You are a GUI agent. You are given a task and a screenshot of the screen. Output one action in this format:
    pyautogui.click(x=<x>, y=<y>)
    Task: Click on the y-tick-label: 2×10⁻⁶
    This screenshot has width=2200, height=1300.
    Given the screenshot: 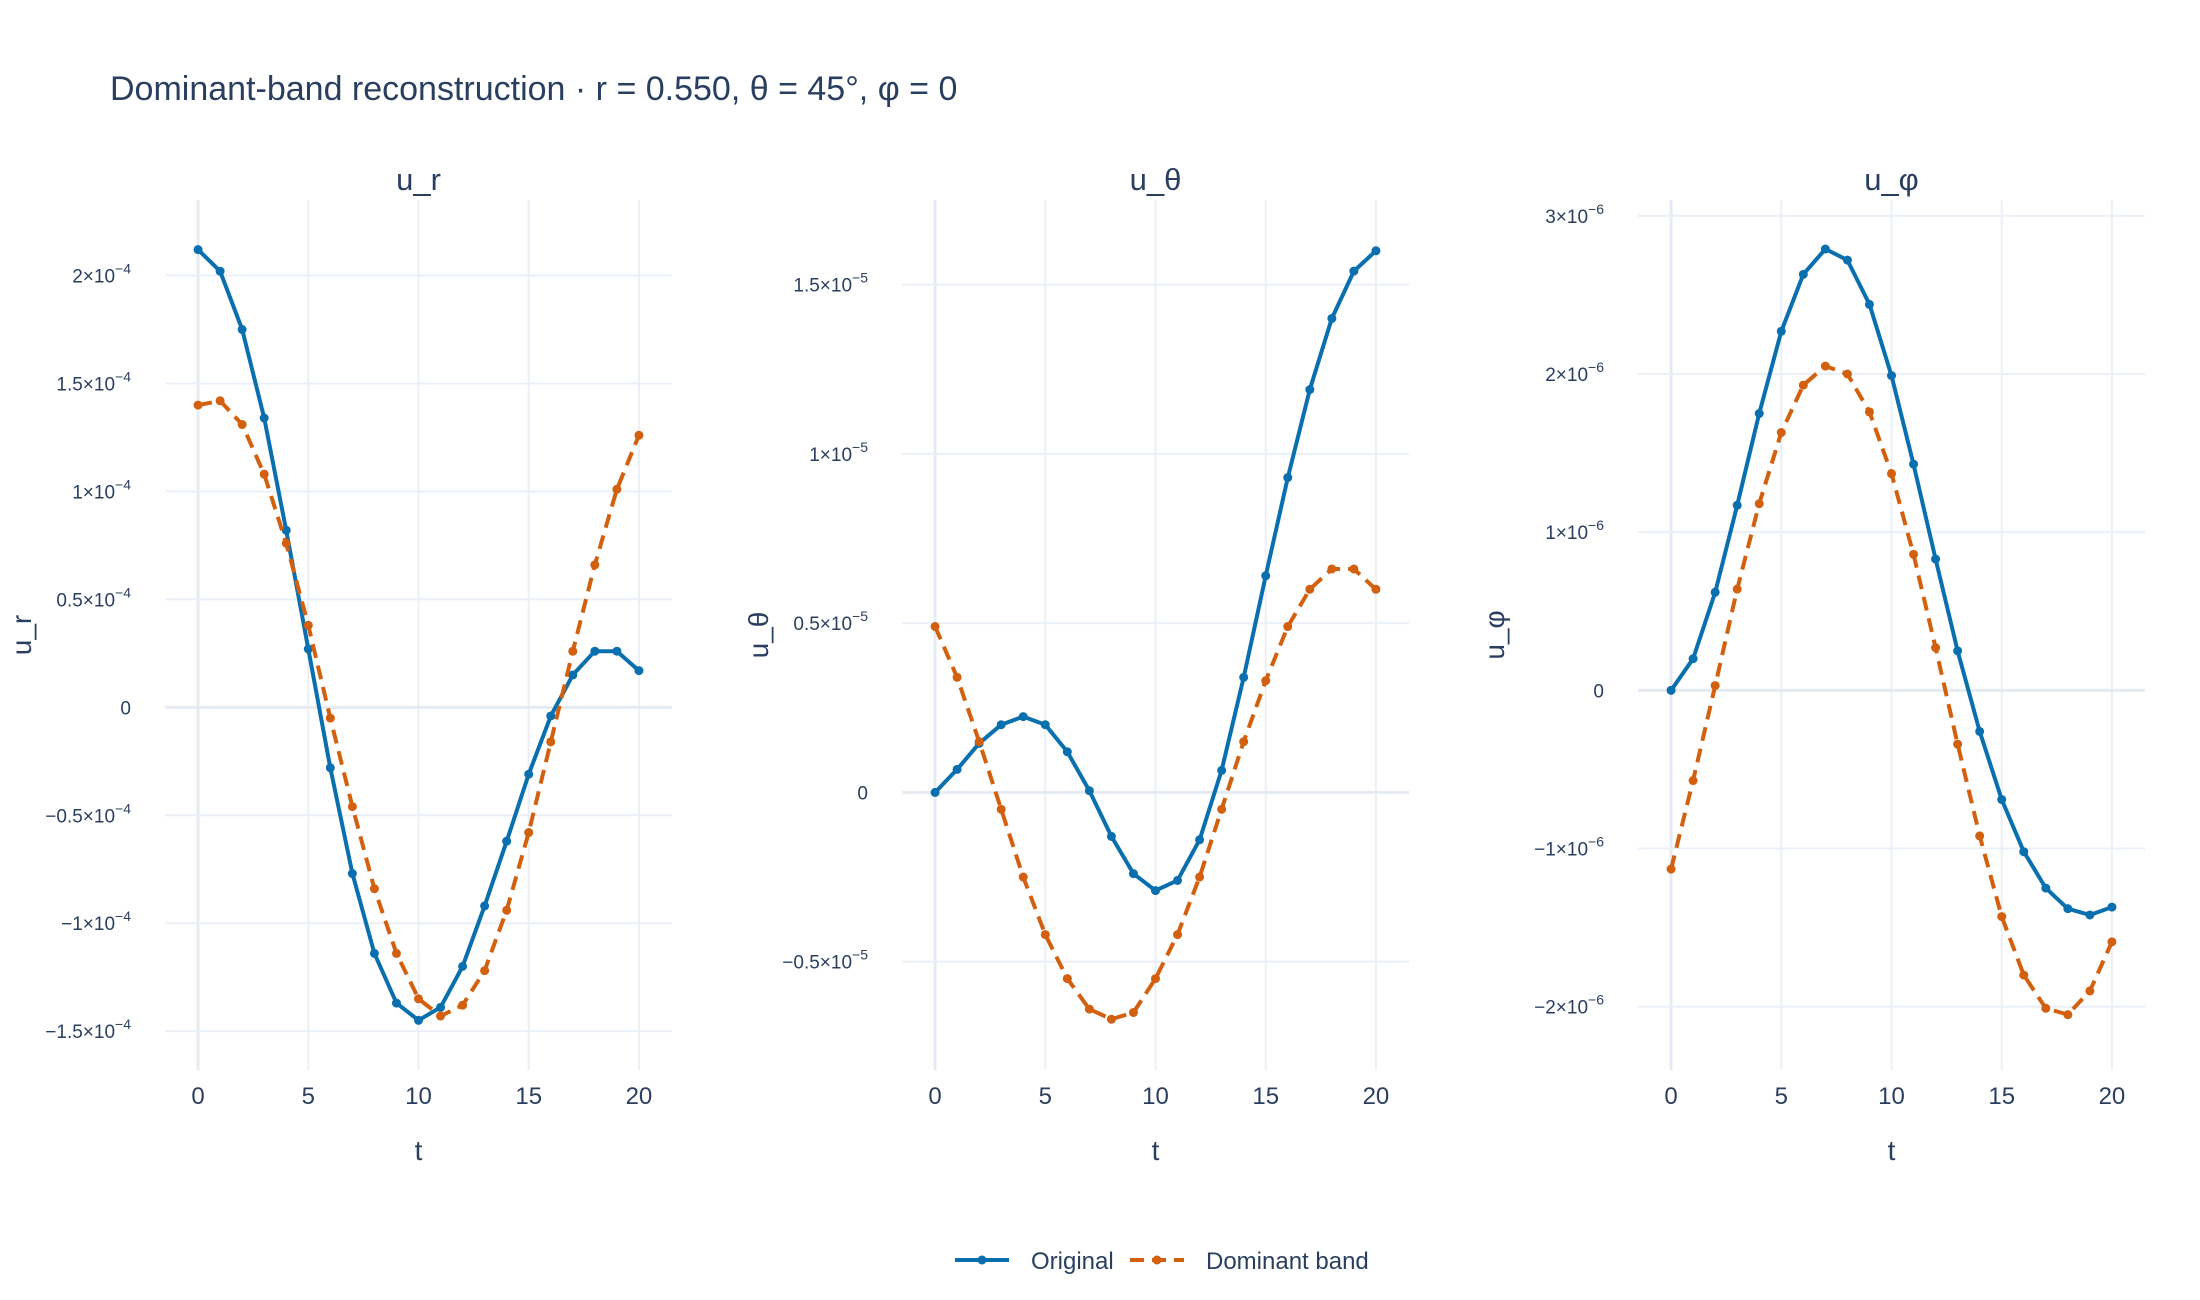 What is the action you would take?
    pyautogui.click(x=1574, y=372)
    